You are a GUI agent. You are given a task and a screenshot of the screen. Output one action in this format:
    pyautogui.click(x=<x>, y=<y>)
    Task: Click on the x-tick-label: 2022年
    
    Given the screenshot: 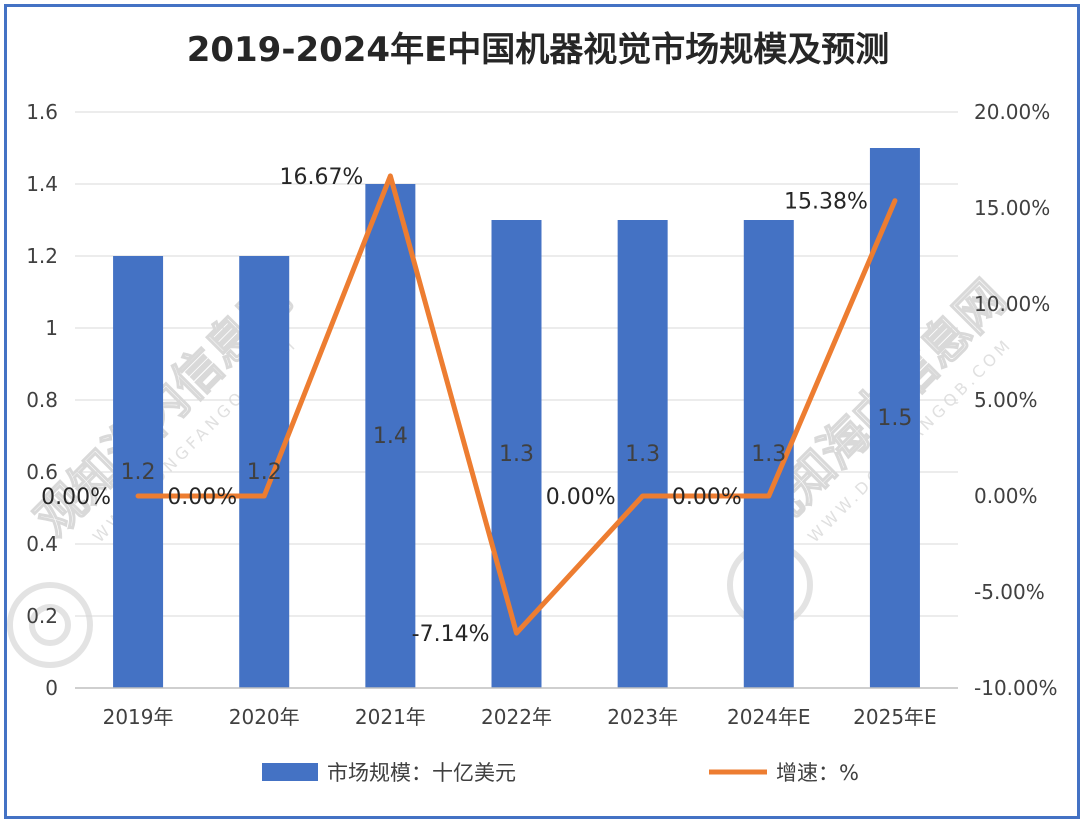 What is the action you would take?
    pyautogui.click(x=516, y=717)
    